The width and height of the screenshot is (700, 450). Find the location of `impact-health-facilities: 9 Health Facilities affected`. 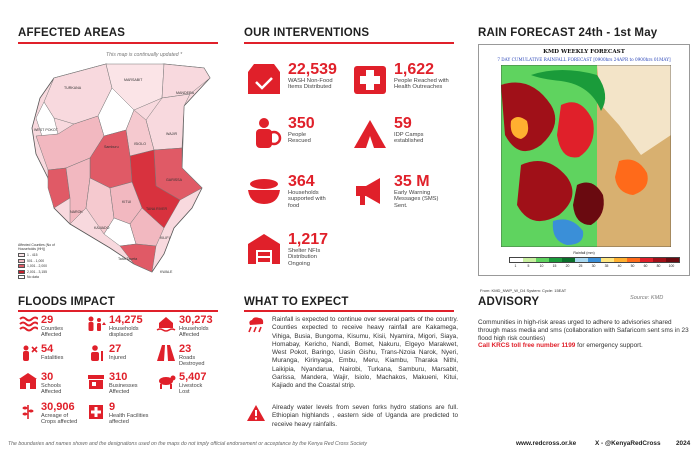

impact-health-facilities: 9 Health Facilities affected is located at coordinates (117, 413).